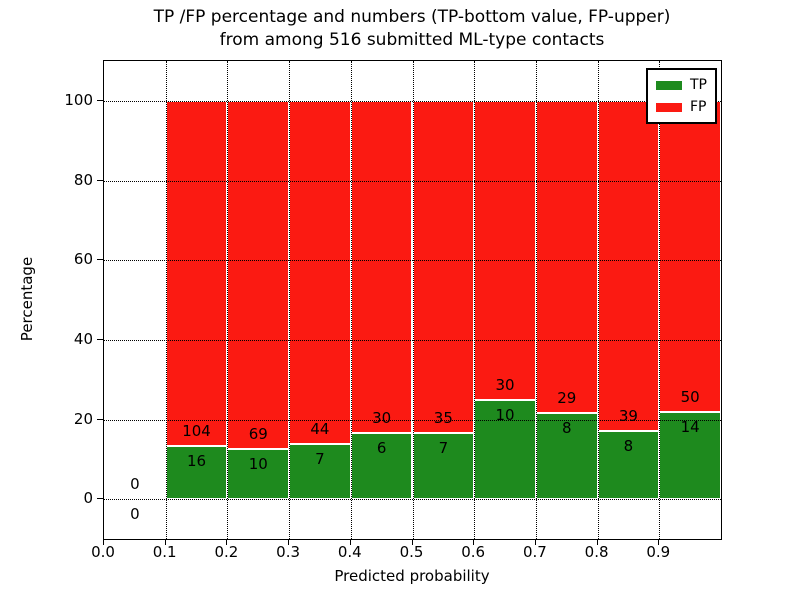 This screenshot has height=600, width=800. I want to click on y-tick-label: 40, so click(83, 338).